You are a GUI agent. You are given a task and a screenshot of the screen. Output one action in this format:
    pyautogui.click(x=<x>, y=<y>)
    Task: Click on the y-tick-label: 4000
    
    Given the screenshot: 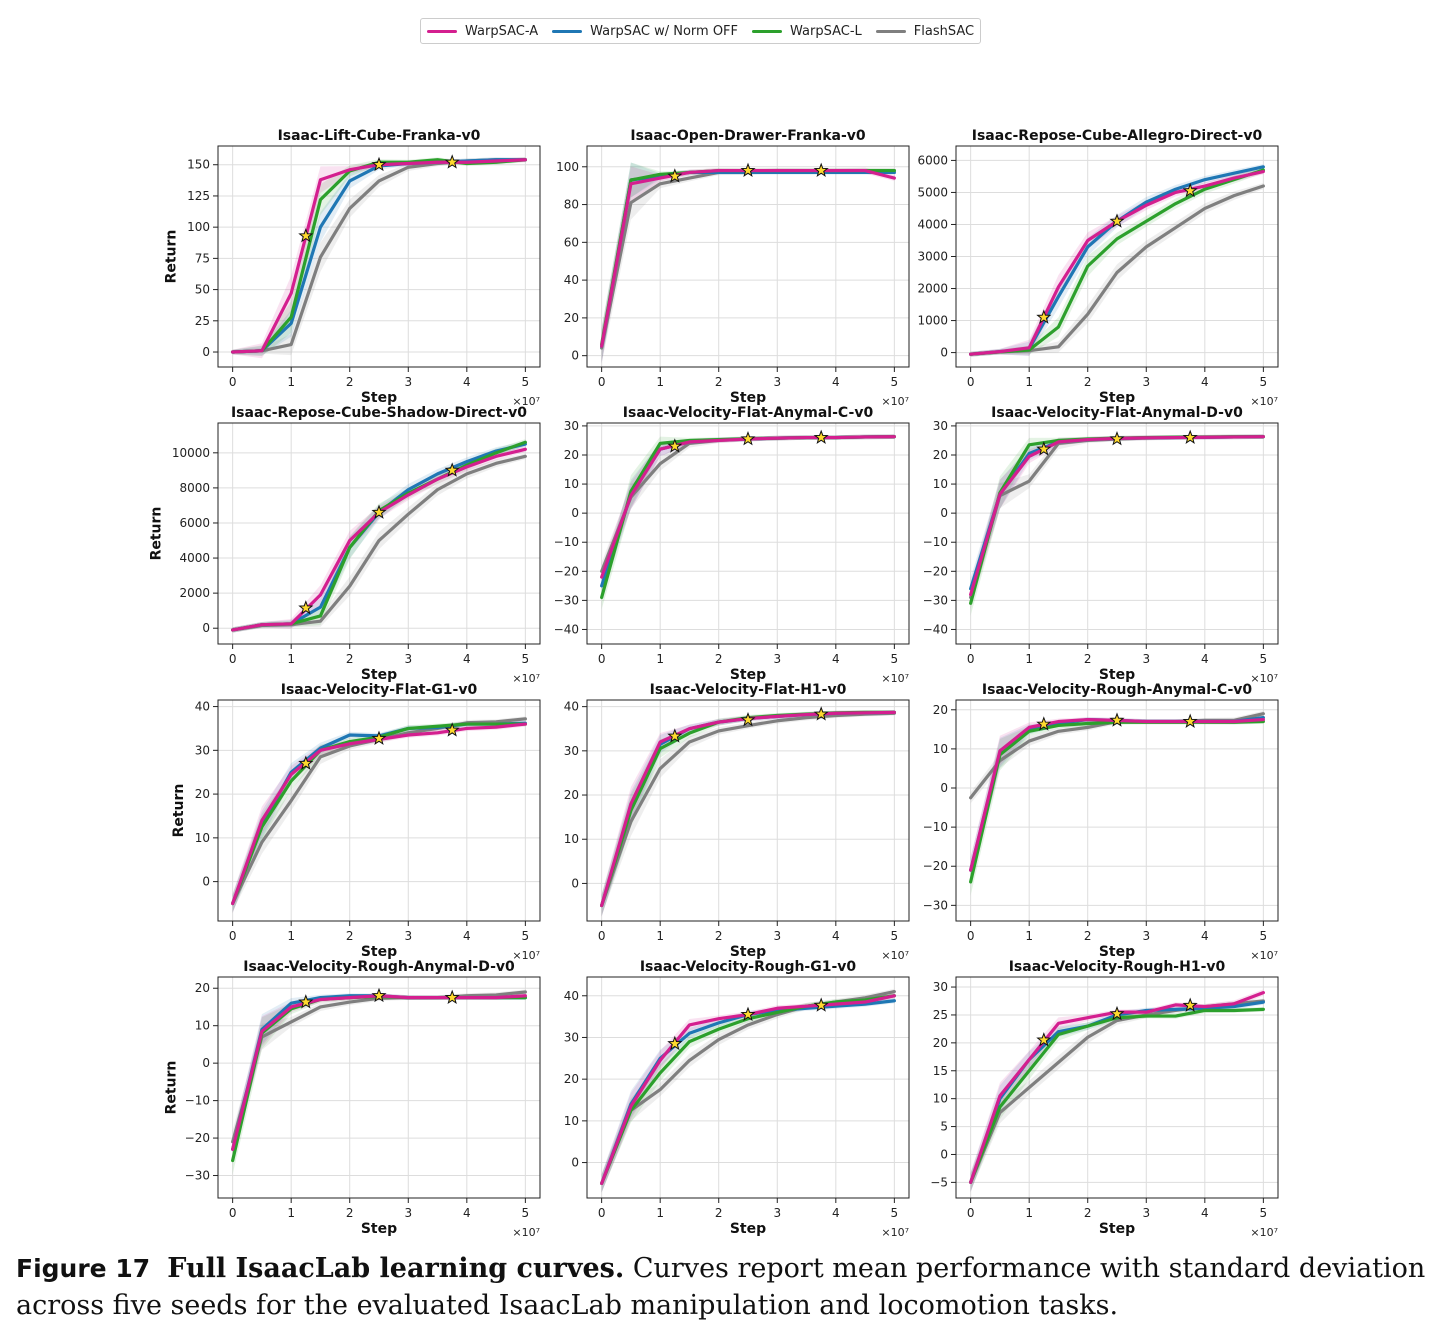 What is the action you would take?
    pyautogui.click(x=932, y=224)
    